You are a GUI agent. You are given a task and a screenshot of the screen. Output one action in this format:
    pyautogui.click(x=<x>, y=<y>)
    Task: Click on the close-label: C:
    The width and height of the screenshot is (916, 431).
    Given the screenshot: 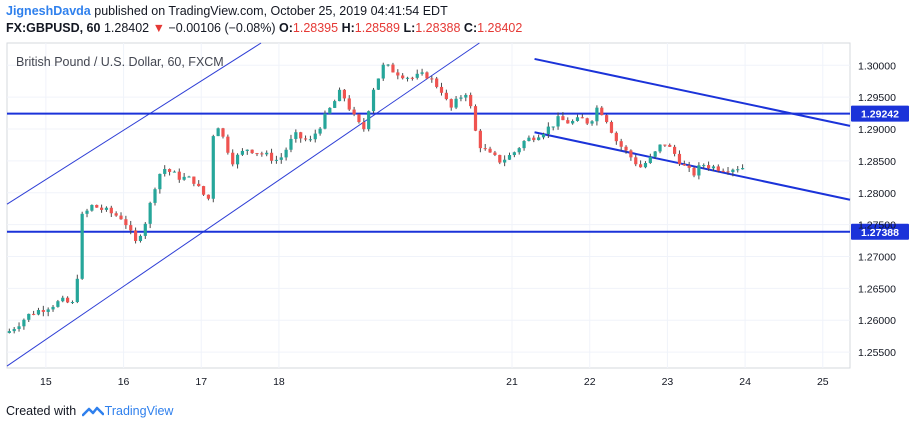 What is the action you would take?
    pyautogui.click(x=470, y=28)
    